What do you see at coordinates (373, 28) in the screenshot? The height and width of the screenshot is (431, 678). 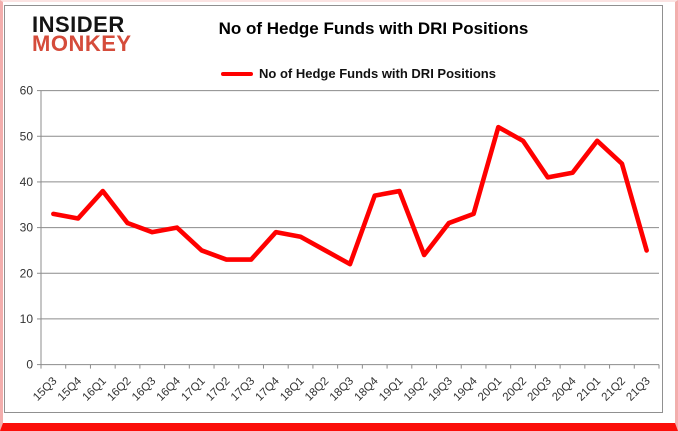 I see `chart-title: No of Hedge Funds with DRI Positions` at bounding box center [373, 28].